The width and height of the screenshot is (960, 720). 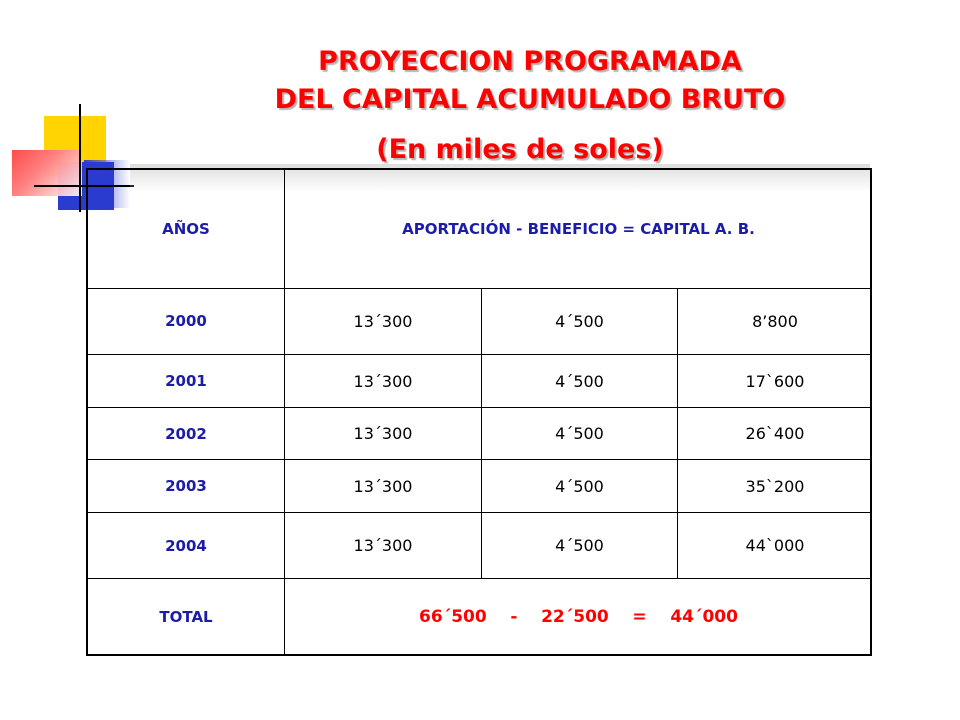 What do you see at coordinates (775, 321) in the screenshot?
I see `row-capital: 8’800` at bounding box center [775, 321].